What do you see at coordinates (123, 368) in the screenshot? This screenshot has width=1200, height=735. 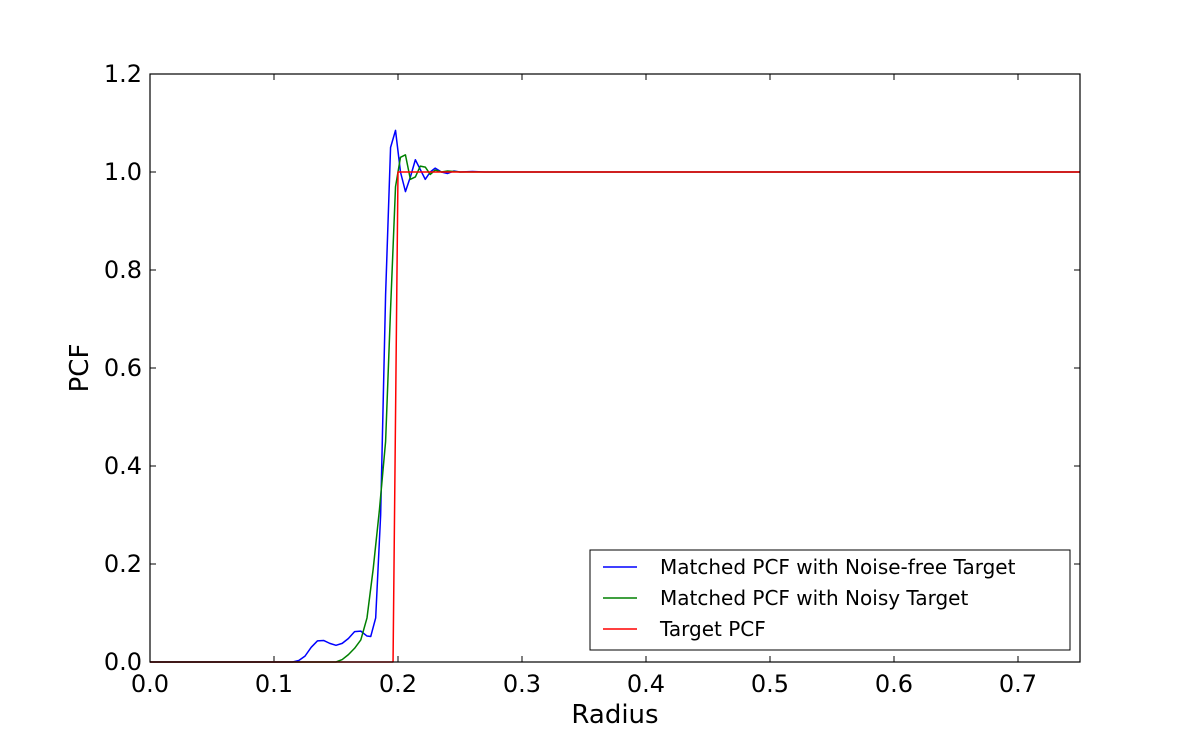 I see `y-tick-label: 0.6` at bounding box center [123, 368].